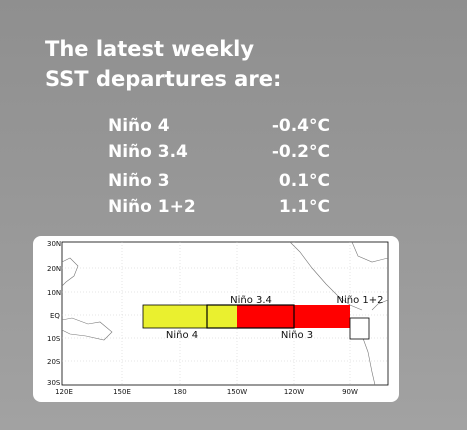 The image size is (467, 430). Describe the element at coordinates (359, 328) in the screenshot. I see `nino12-box` at that location.